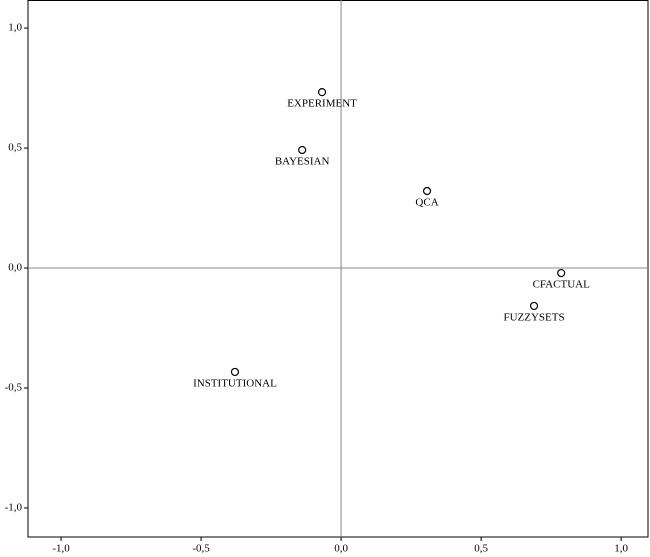  What do you see at coordinates (621, 549) in the screenshot?
I see `x-tick-label: 1,0` at bounding box center [621, 549].